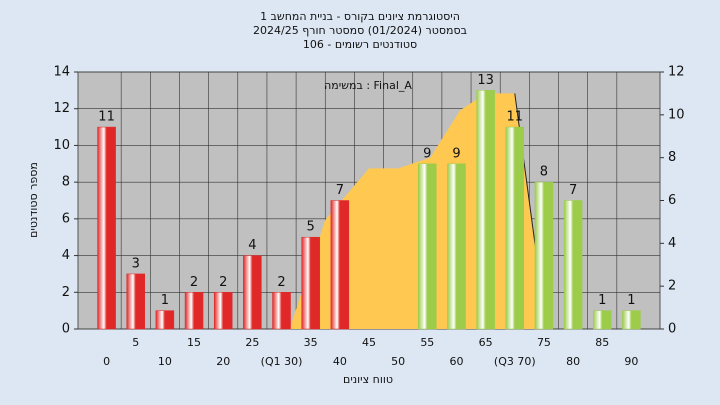 Image resolution: width=720 pixels, height=405 pixels. I want to click on x-tick-label: 85, so click(602, 342).